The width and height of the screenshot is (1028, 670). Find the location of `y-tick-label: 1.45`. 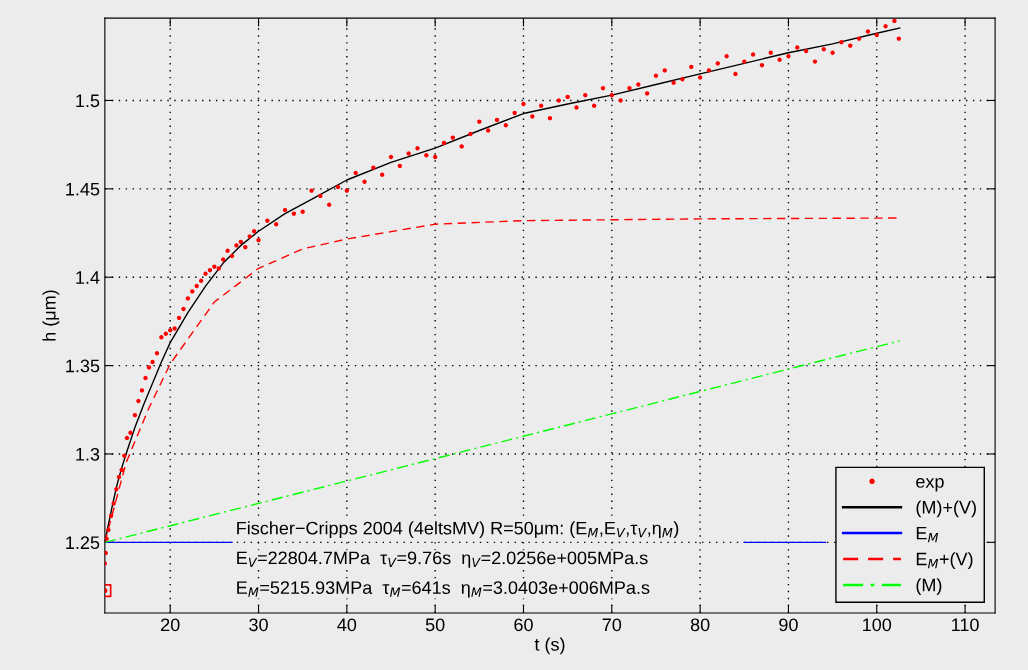

y-tick-label: 1.45 is located at coordinates (83, 189).